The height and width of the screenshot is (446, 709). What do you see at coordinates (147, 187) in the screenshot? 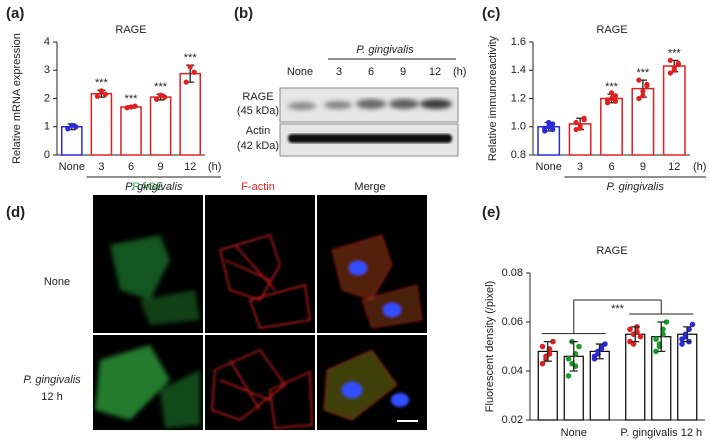
I see `column-label: RAGE` at bounding box center [147, 187].